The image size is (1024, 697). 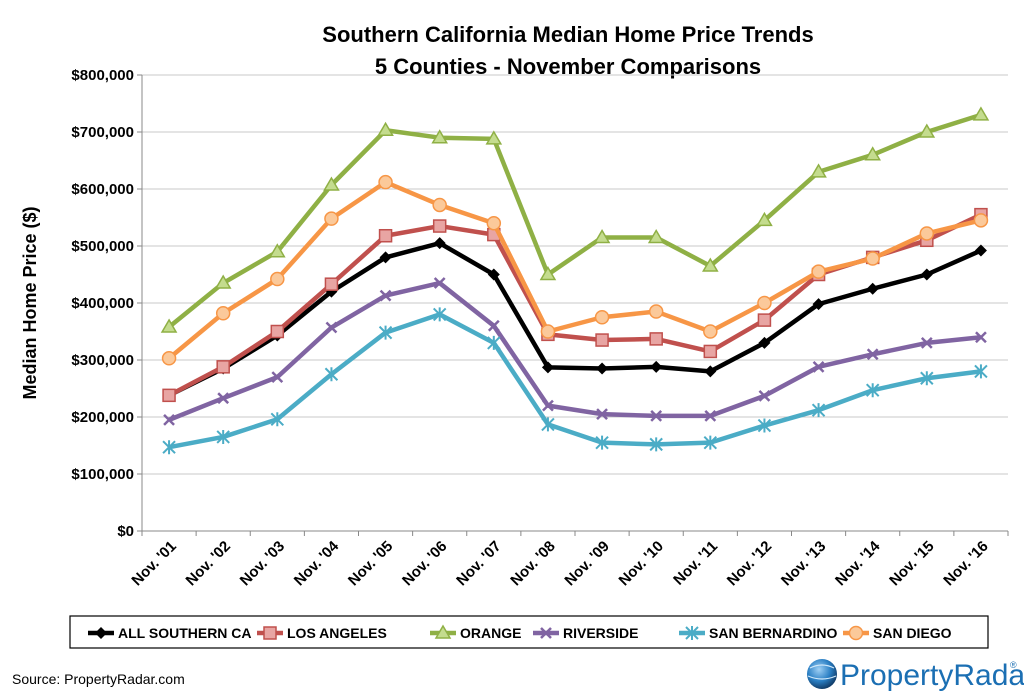 What do you see at coordinates (490, 633) in the screenshot?
I see `legend-label: ORANGE` at bounding box center [490, 633].